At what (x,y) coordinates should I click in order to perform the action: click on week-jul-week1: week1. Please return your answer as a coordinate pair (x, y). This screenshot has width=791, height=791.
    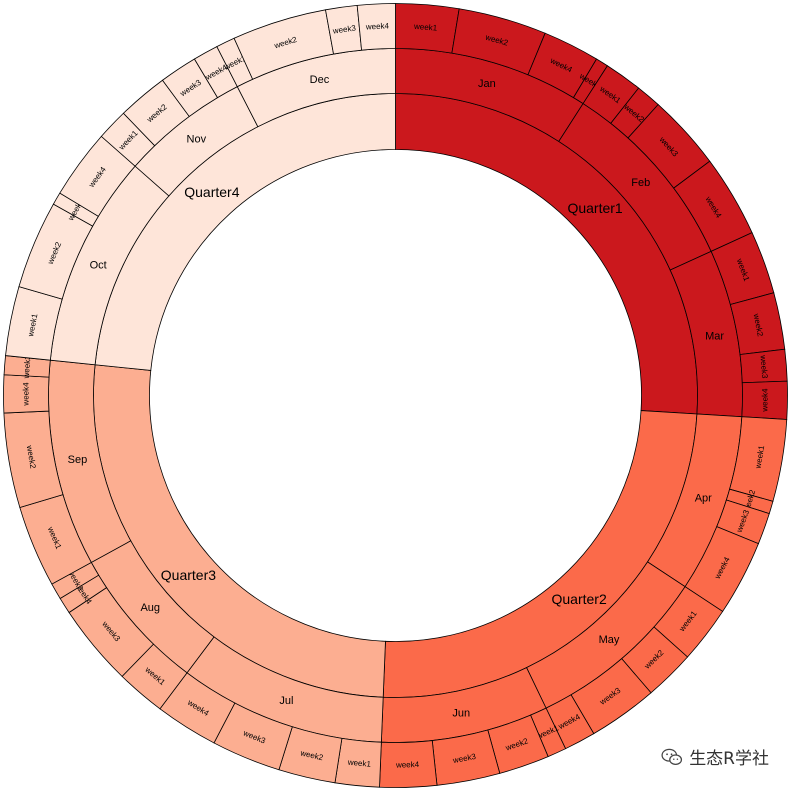
    Looking at the image, I should click on (358, 762).